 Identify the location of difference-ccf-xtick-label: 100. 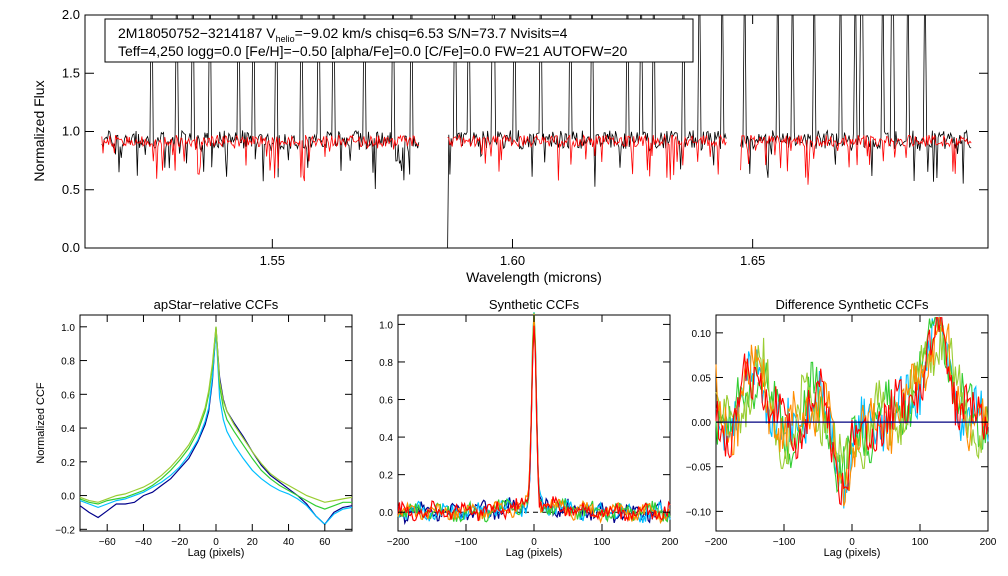
(920, 542).